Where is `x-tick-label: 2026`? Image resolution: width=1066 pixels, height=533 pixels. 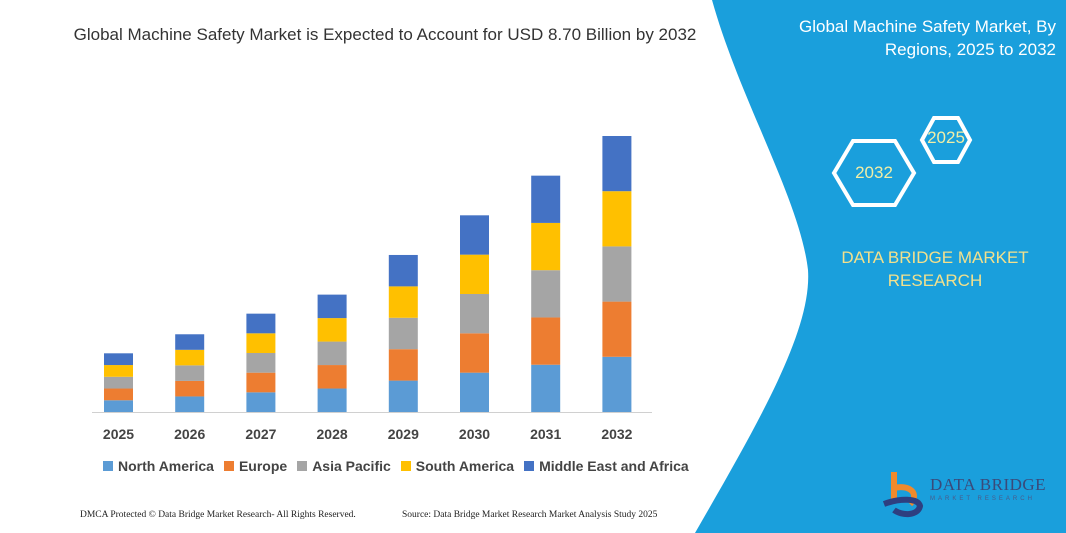 x-tick-label: 2026 is located at coordinates (189, 434).